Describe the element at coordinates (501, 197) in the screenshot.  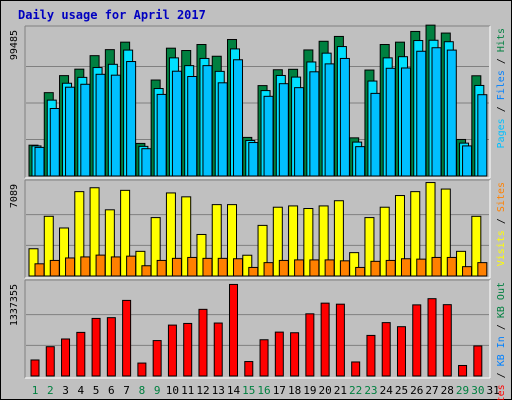
I see `legend-sites: Sites` at that location.